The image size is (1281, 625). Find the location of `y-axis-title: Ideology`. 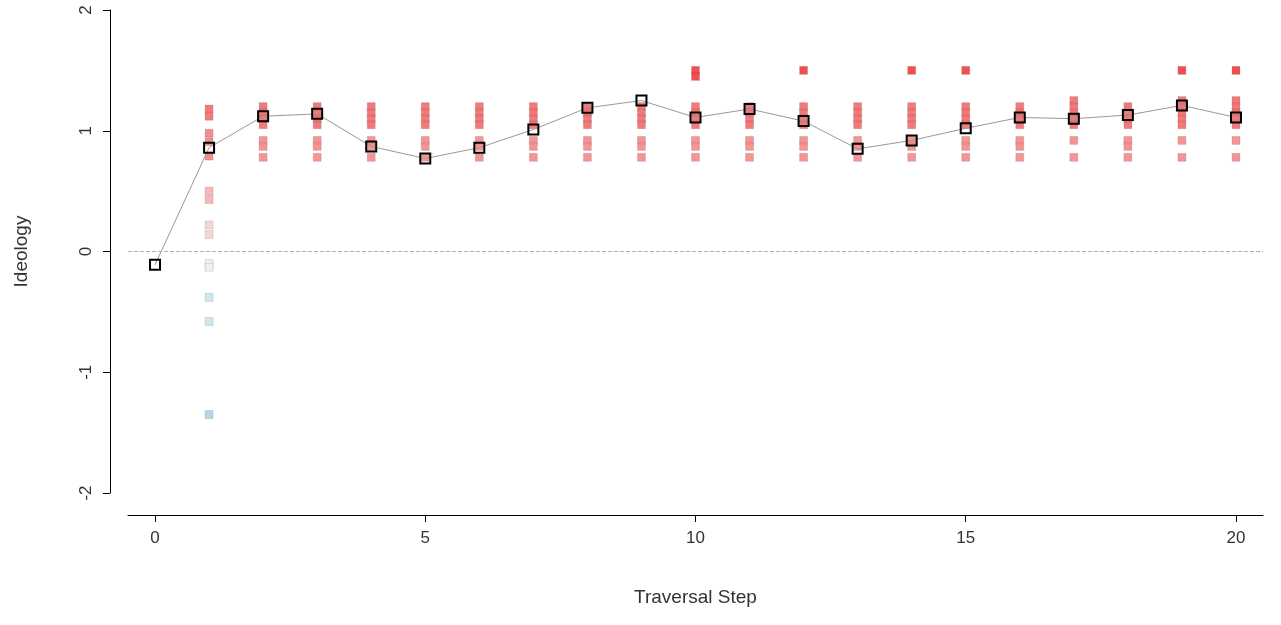

y-axis-title: Ideology is located at coordinates (20, 251).